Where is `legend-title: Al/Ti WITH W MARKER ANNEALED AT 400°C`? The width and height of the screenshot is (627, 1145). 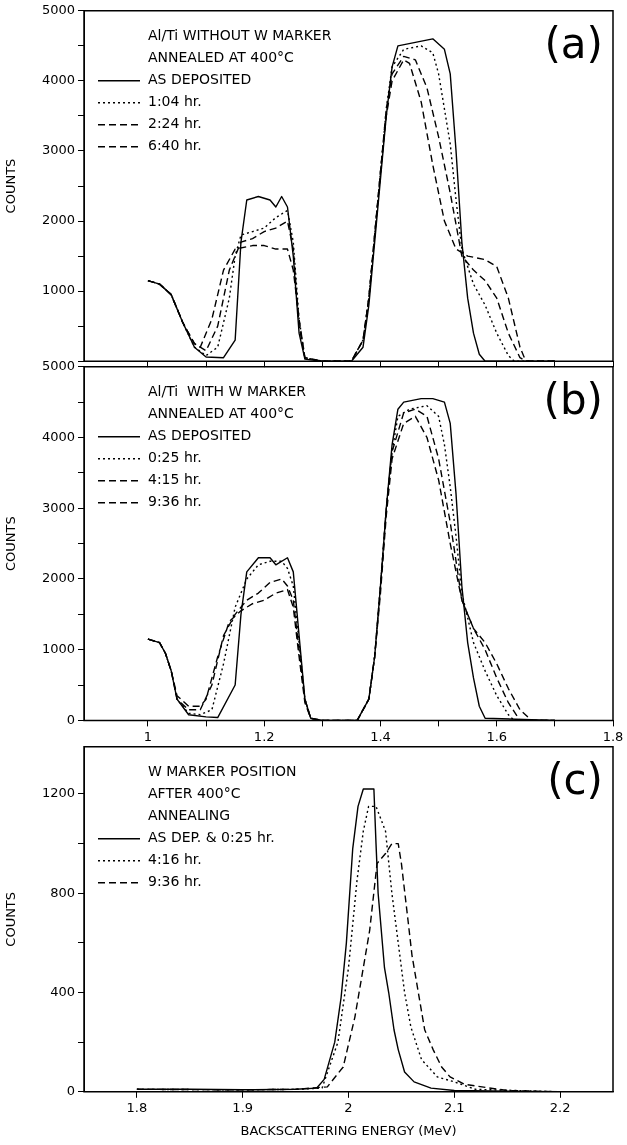 legend-title: Al/Ti WITH W MARKER ANNEALED AT 400°C is located at coordinates (227, 402).